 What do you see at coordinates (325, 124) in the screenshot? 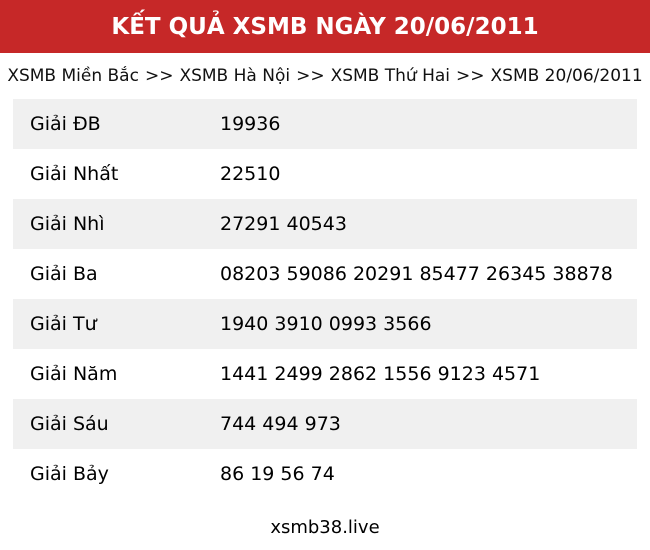
I see `result-row: Giải ĐB 19936` at bounding box center [325, 124].